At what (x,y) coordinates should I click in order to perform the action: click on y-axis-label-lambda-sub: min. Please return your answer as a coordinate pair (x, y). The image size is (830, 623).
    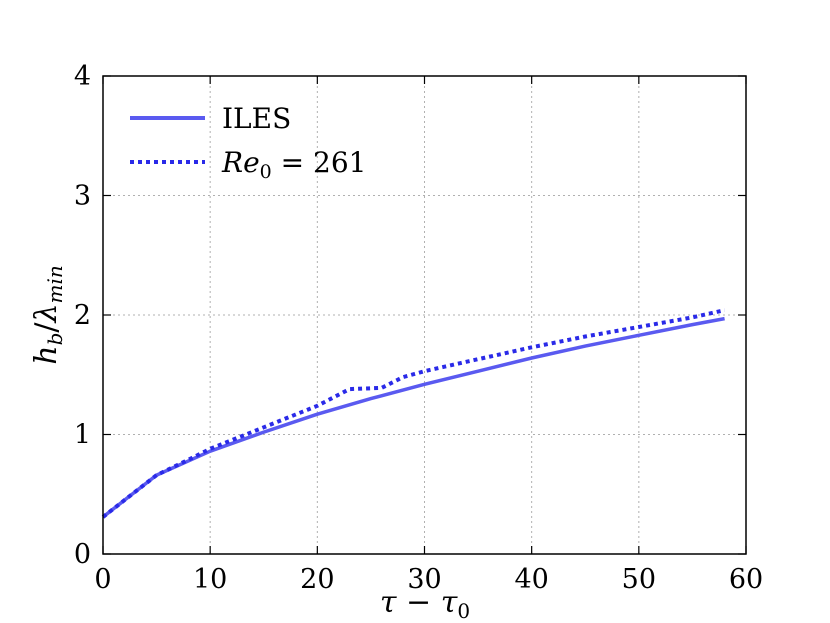
    Looking at the image, I should click on (55, 284).